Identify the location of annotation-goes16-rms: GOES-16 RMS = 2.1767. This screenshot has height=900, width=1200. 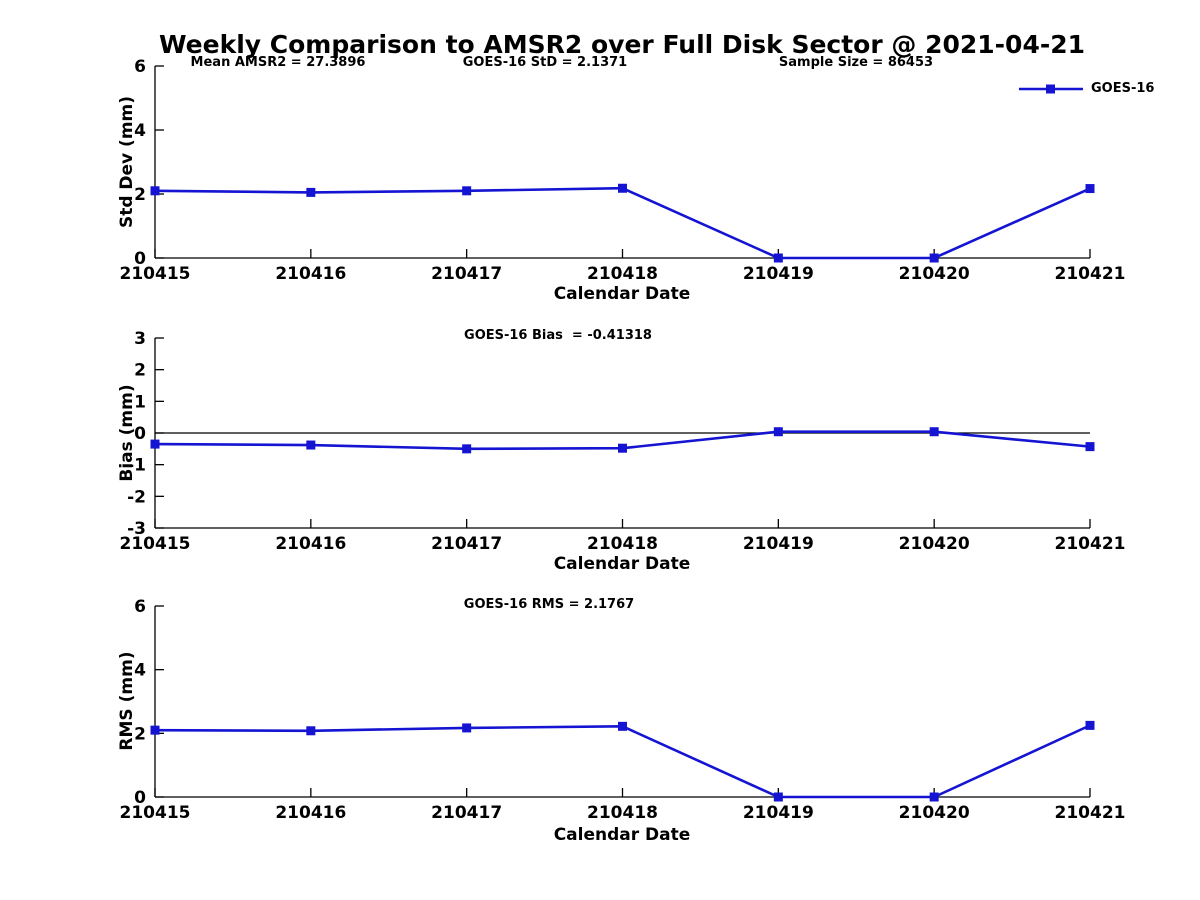
(549, 604).